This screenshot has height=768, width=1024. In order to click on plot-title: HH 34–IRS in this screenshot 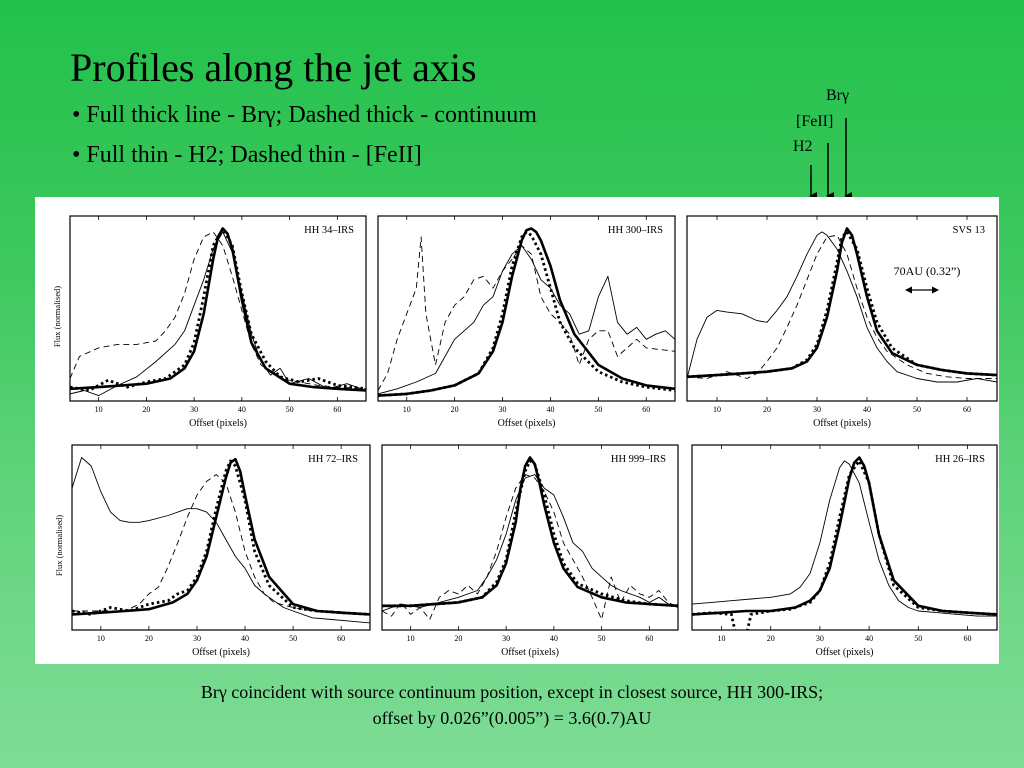, I will do `click(329, 230)`.